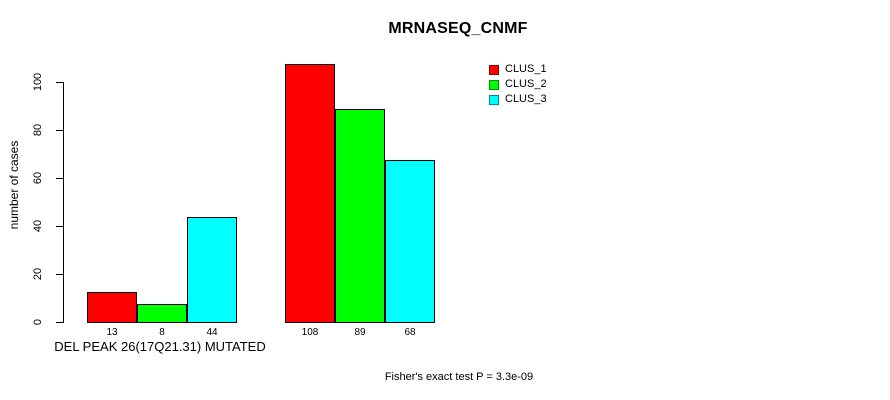 The width and height of the screenshot is (890, 400). Describe the element at coordinates (112, 332) in the screenshot. I see `bar-value-label: 13` at that location.